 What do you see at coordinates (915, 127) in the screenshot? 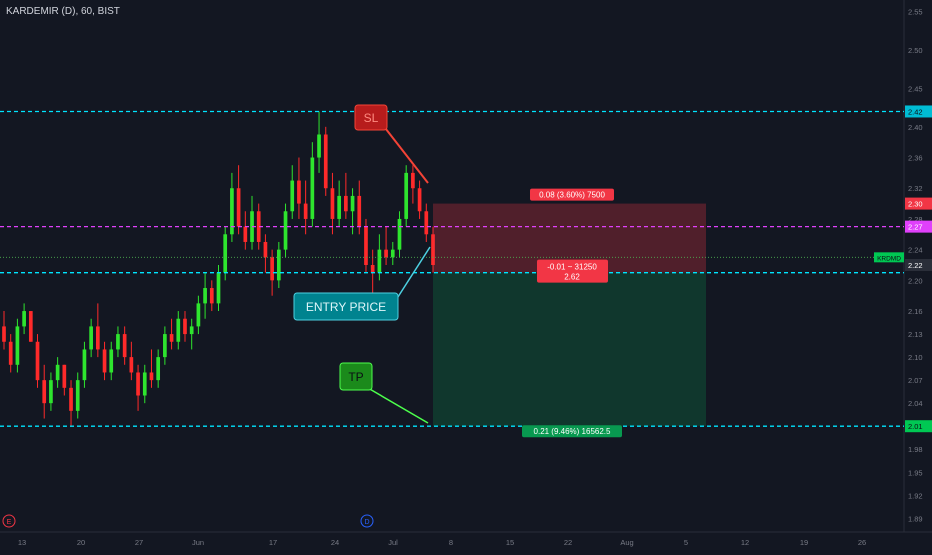
I see `price-tick-label: 2.40` at bounding box center [915, 127].